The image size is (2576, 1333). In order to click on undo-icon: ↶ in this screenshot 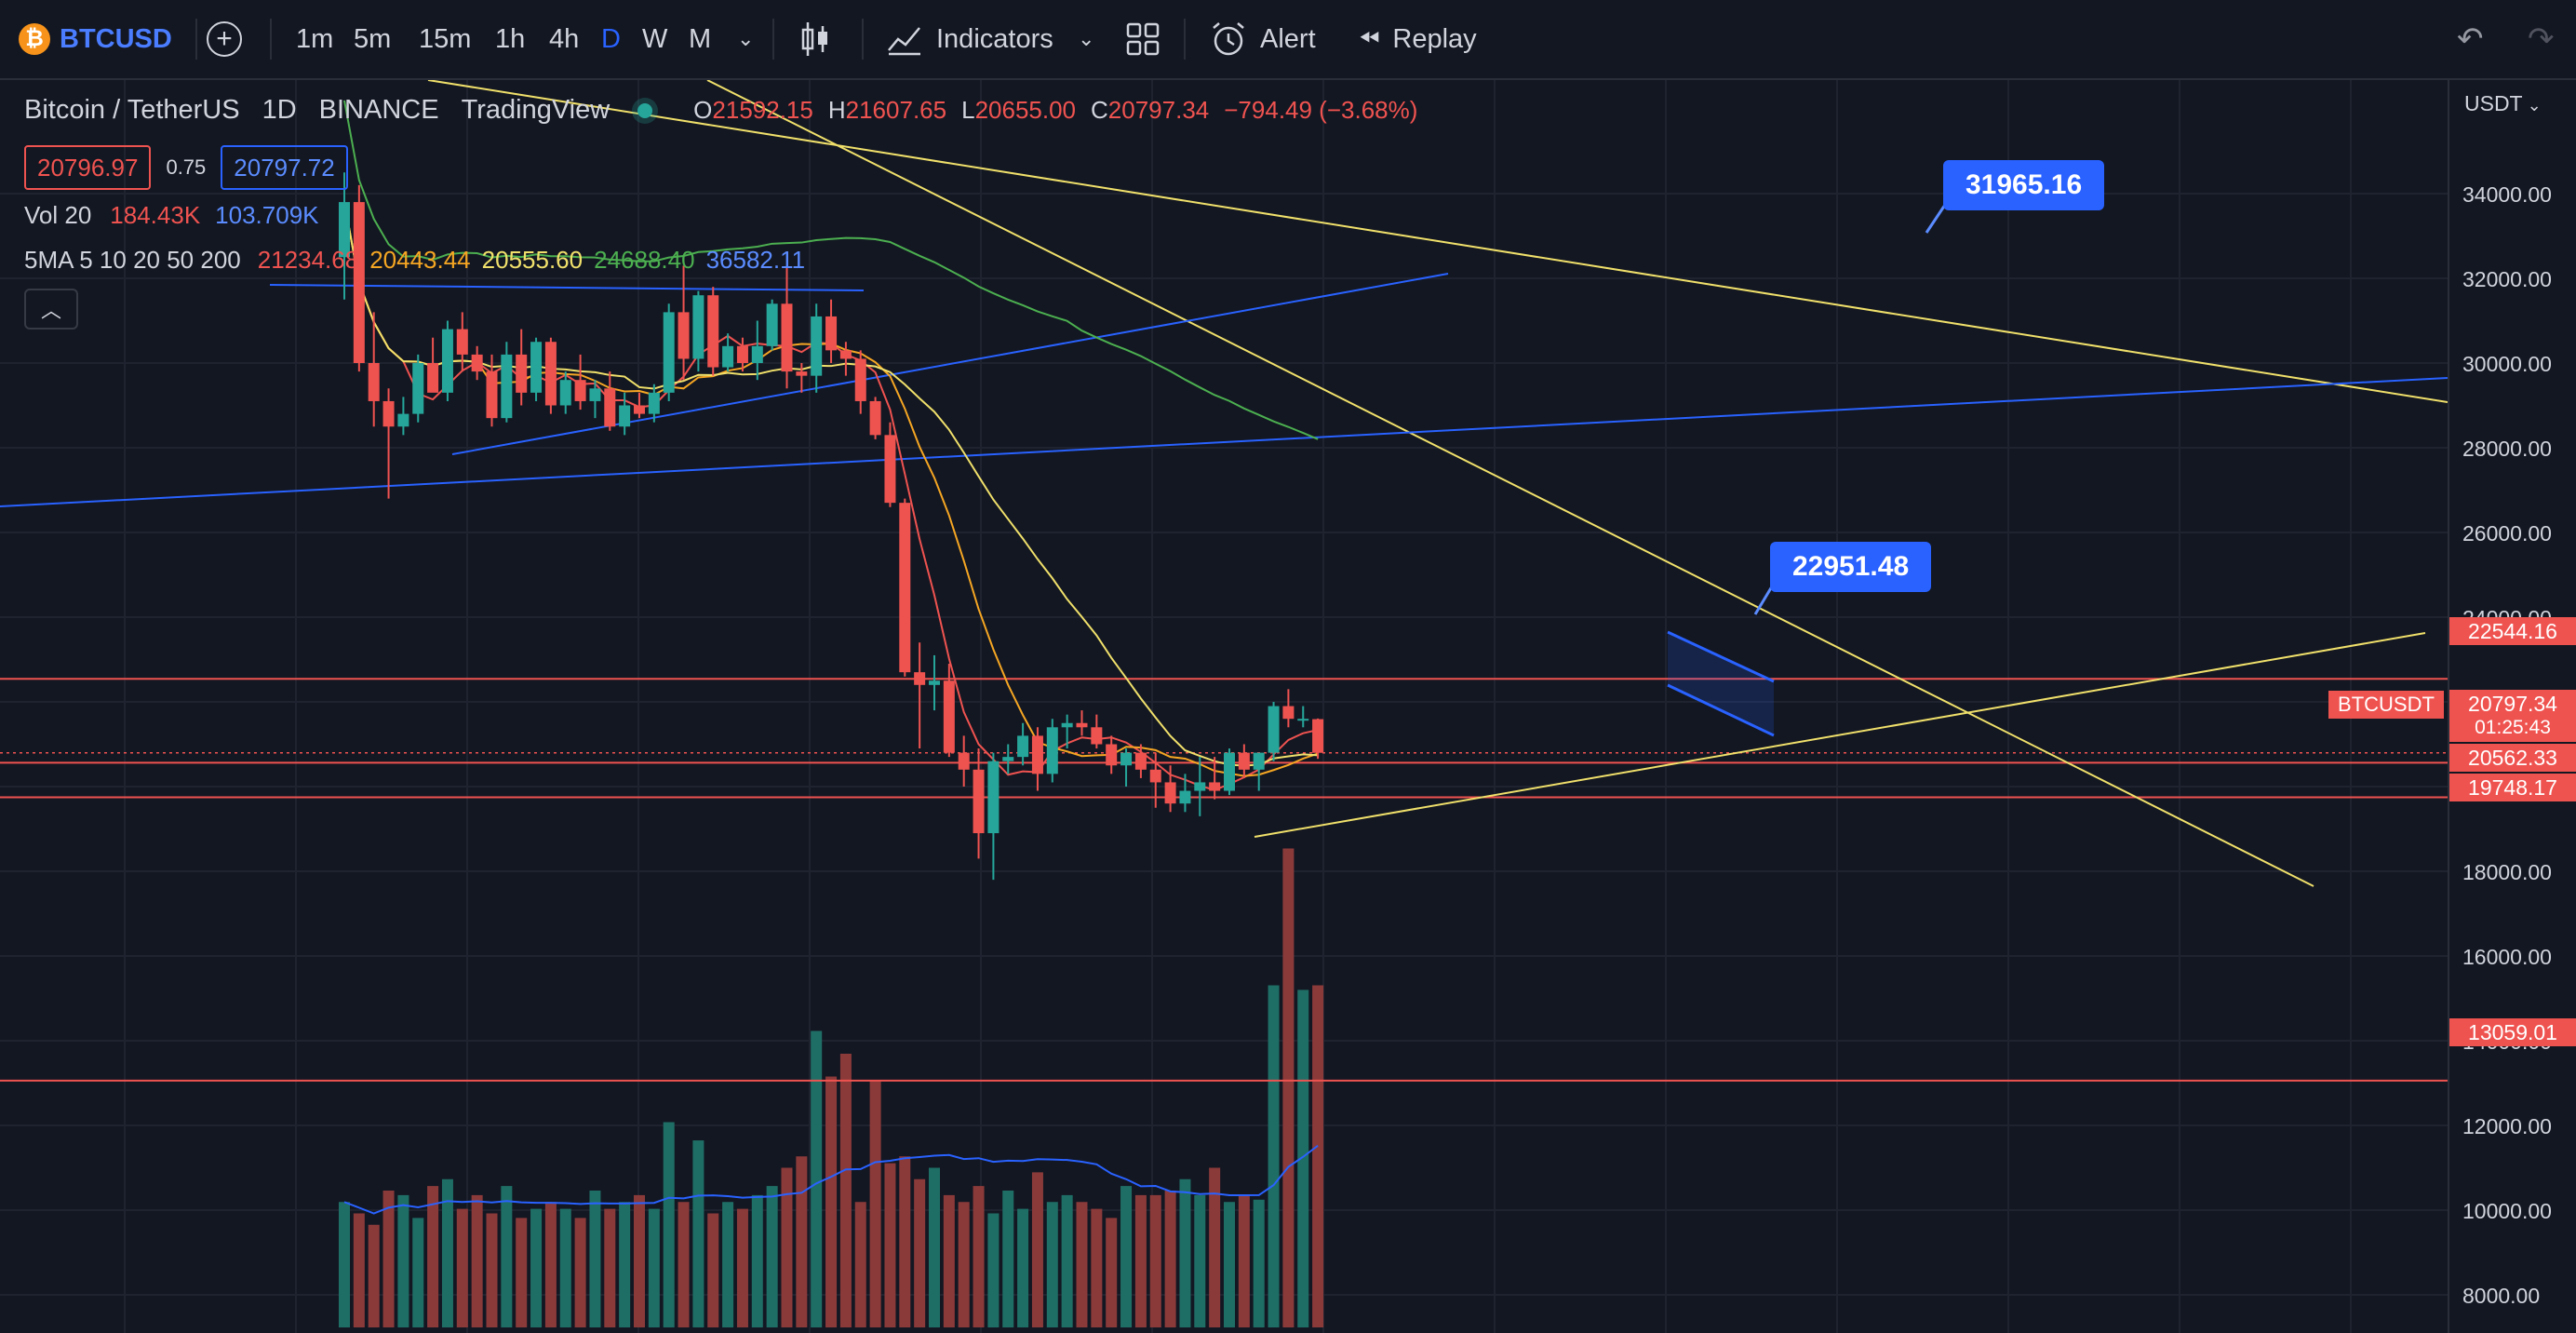, I will do `click(2470, 39)`.